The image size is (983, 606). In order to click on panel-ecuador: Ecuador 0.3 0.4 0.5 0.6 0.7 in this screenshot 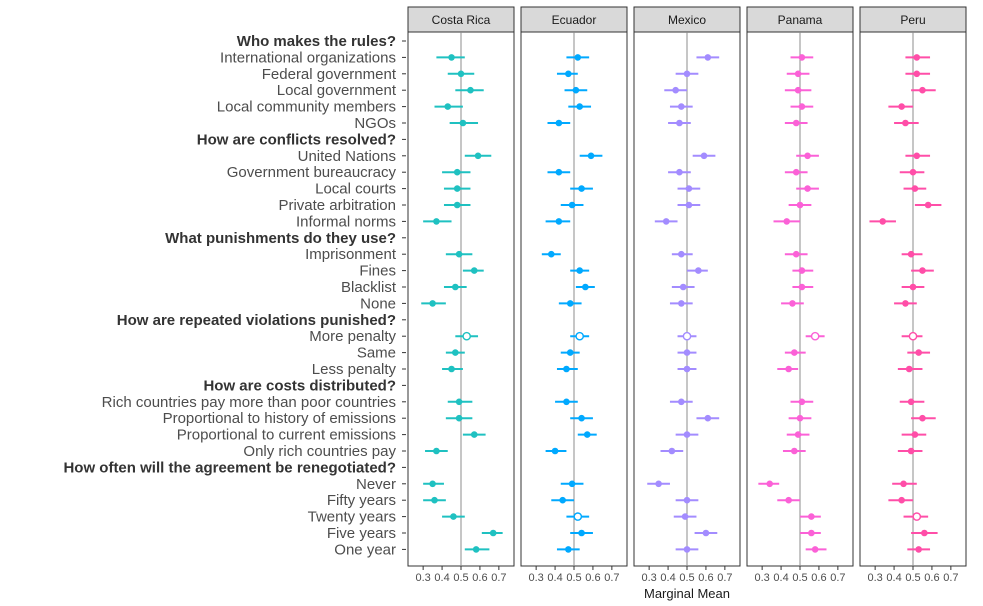, I will do `click(574, 295)`.